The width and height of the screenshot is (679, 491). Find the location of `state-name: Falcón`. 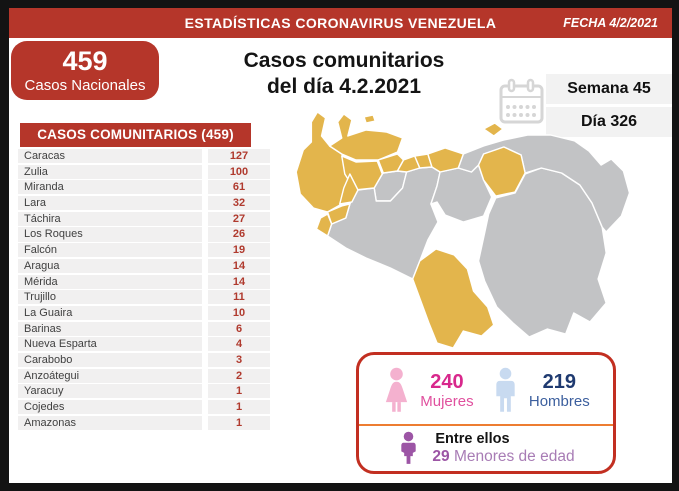

state-name: Falcón is located at coordinates (110, 250).